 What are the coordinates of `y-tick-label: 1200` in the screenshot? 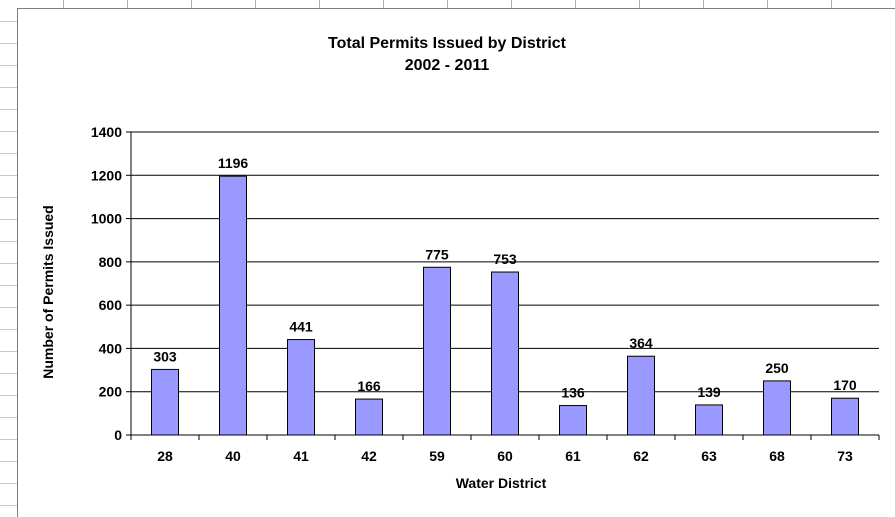 It's located at (106, 175).